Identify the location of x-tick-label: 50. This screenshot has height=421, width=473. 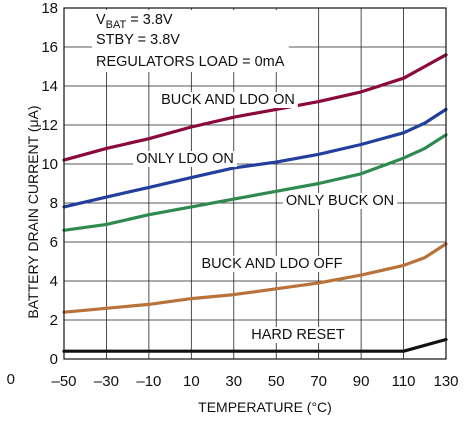
(276, 381).